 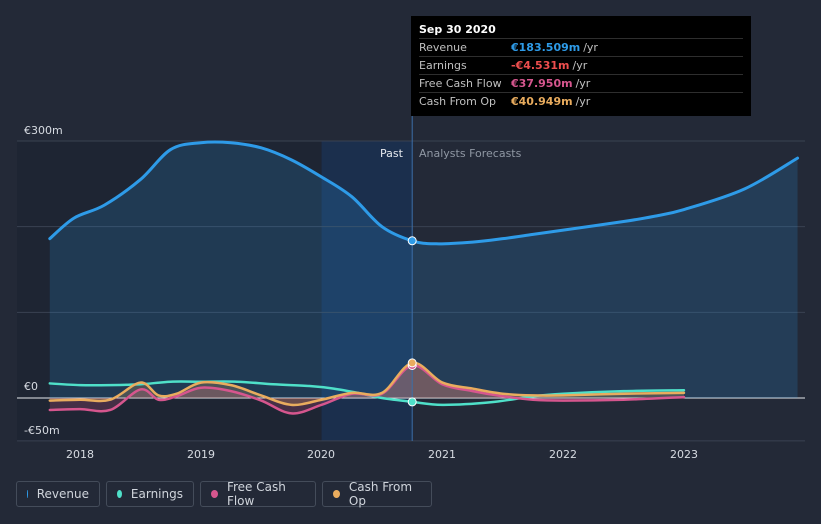 What do you see at coordinates (367, 291) in the screenshot?
I see `highlight-band` at bounding box center [367, 291].